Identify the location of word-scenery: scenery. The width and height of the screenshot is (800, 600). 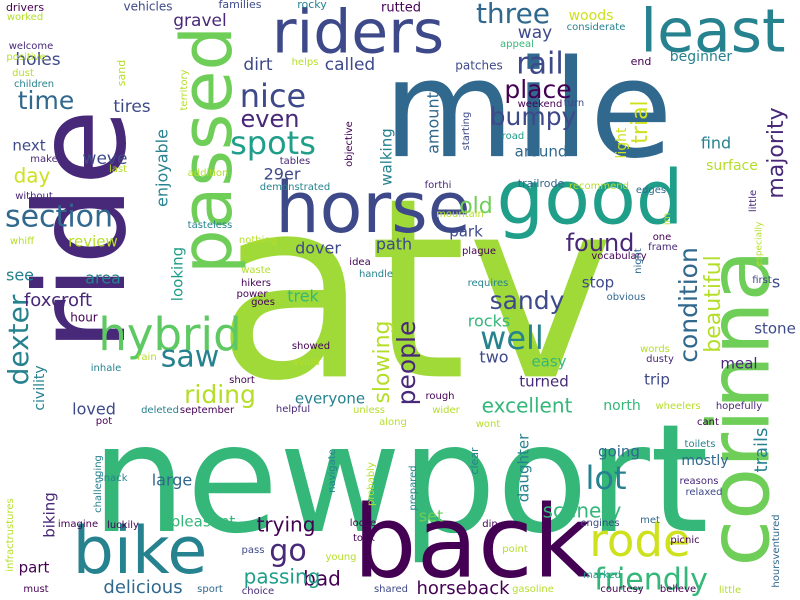
(582, 511).